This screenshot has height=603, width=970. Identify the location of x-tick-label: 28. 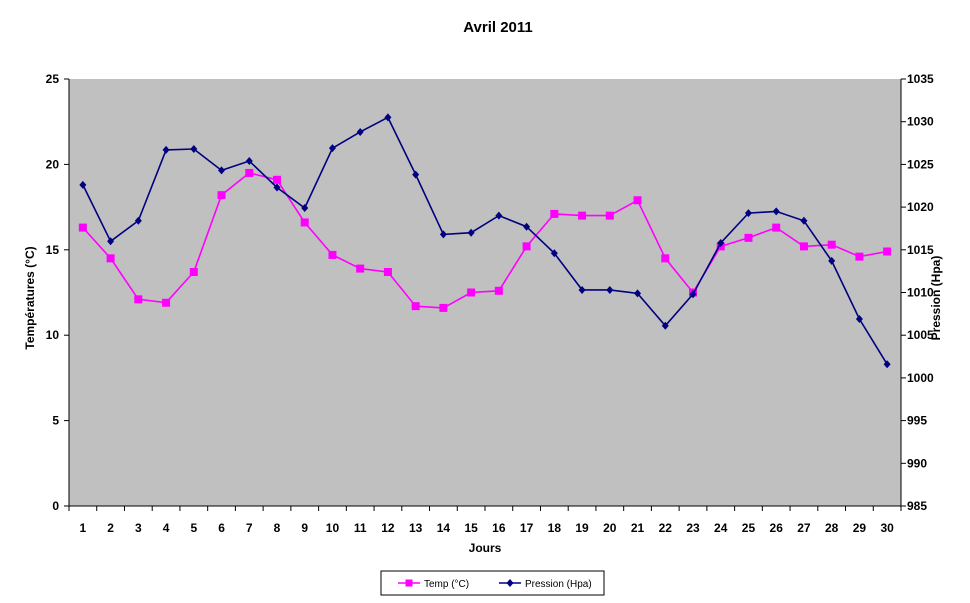
(832, 528).